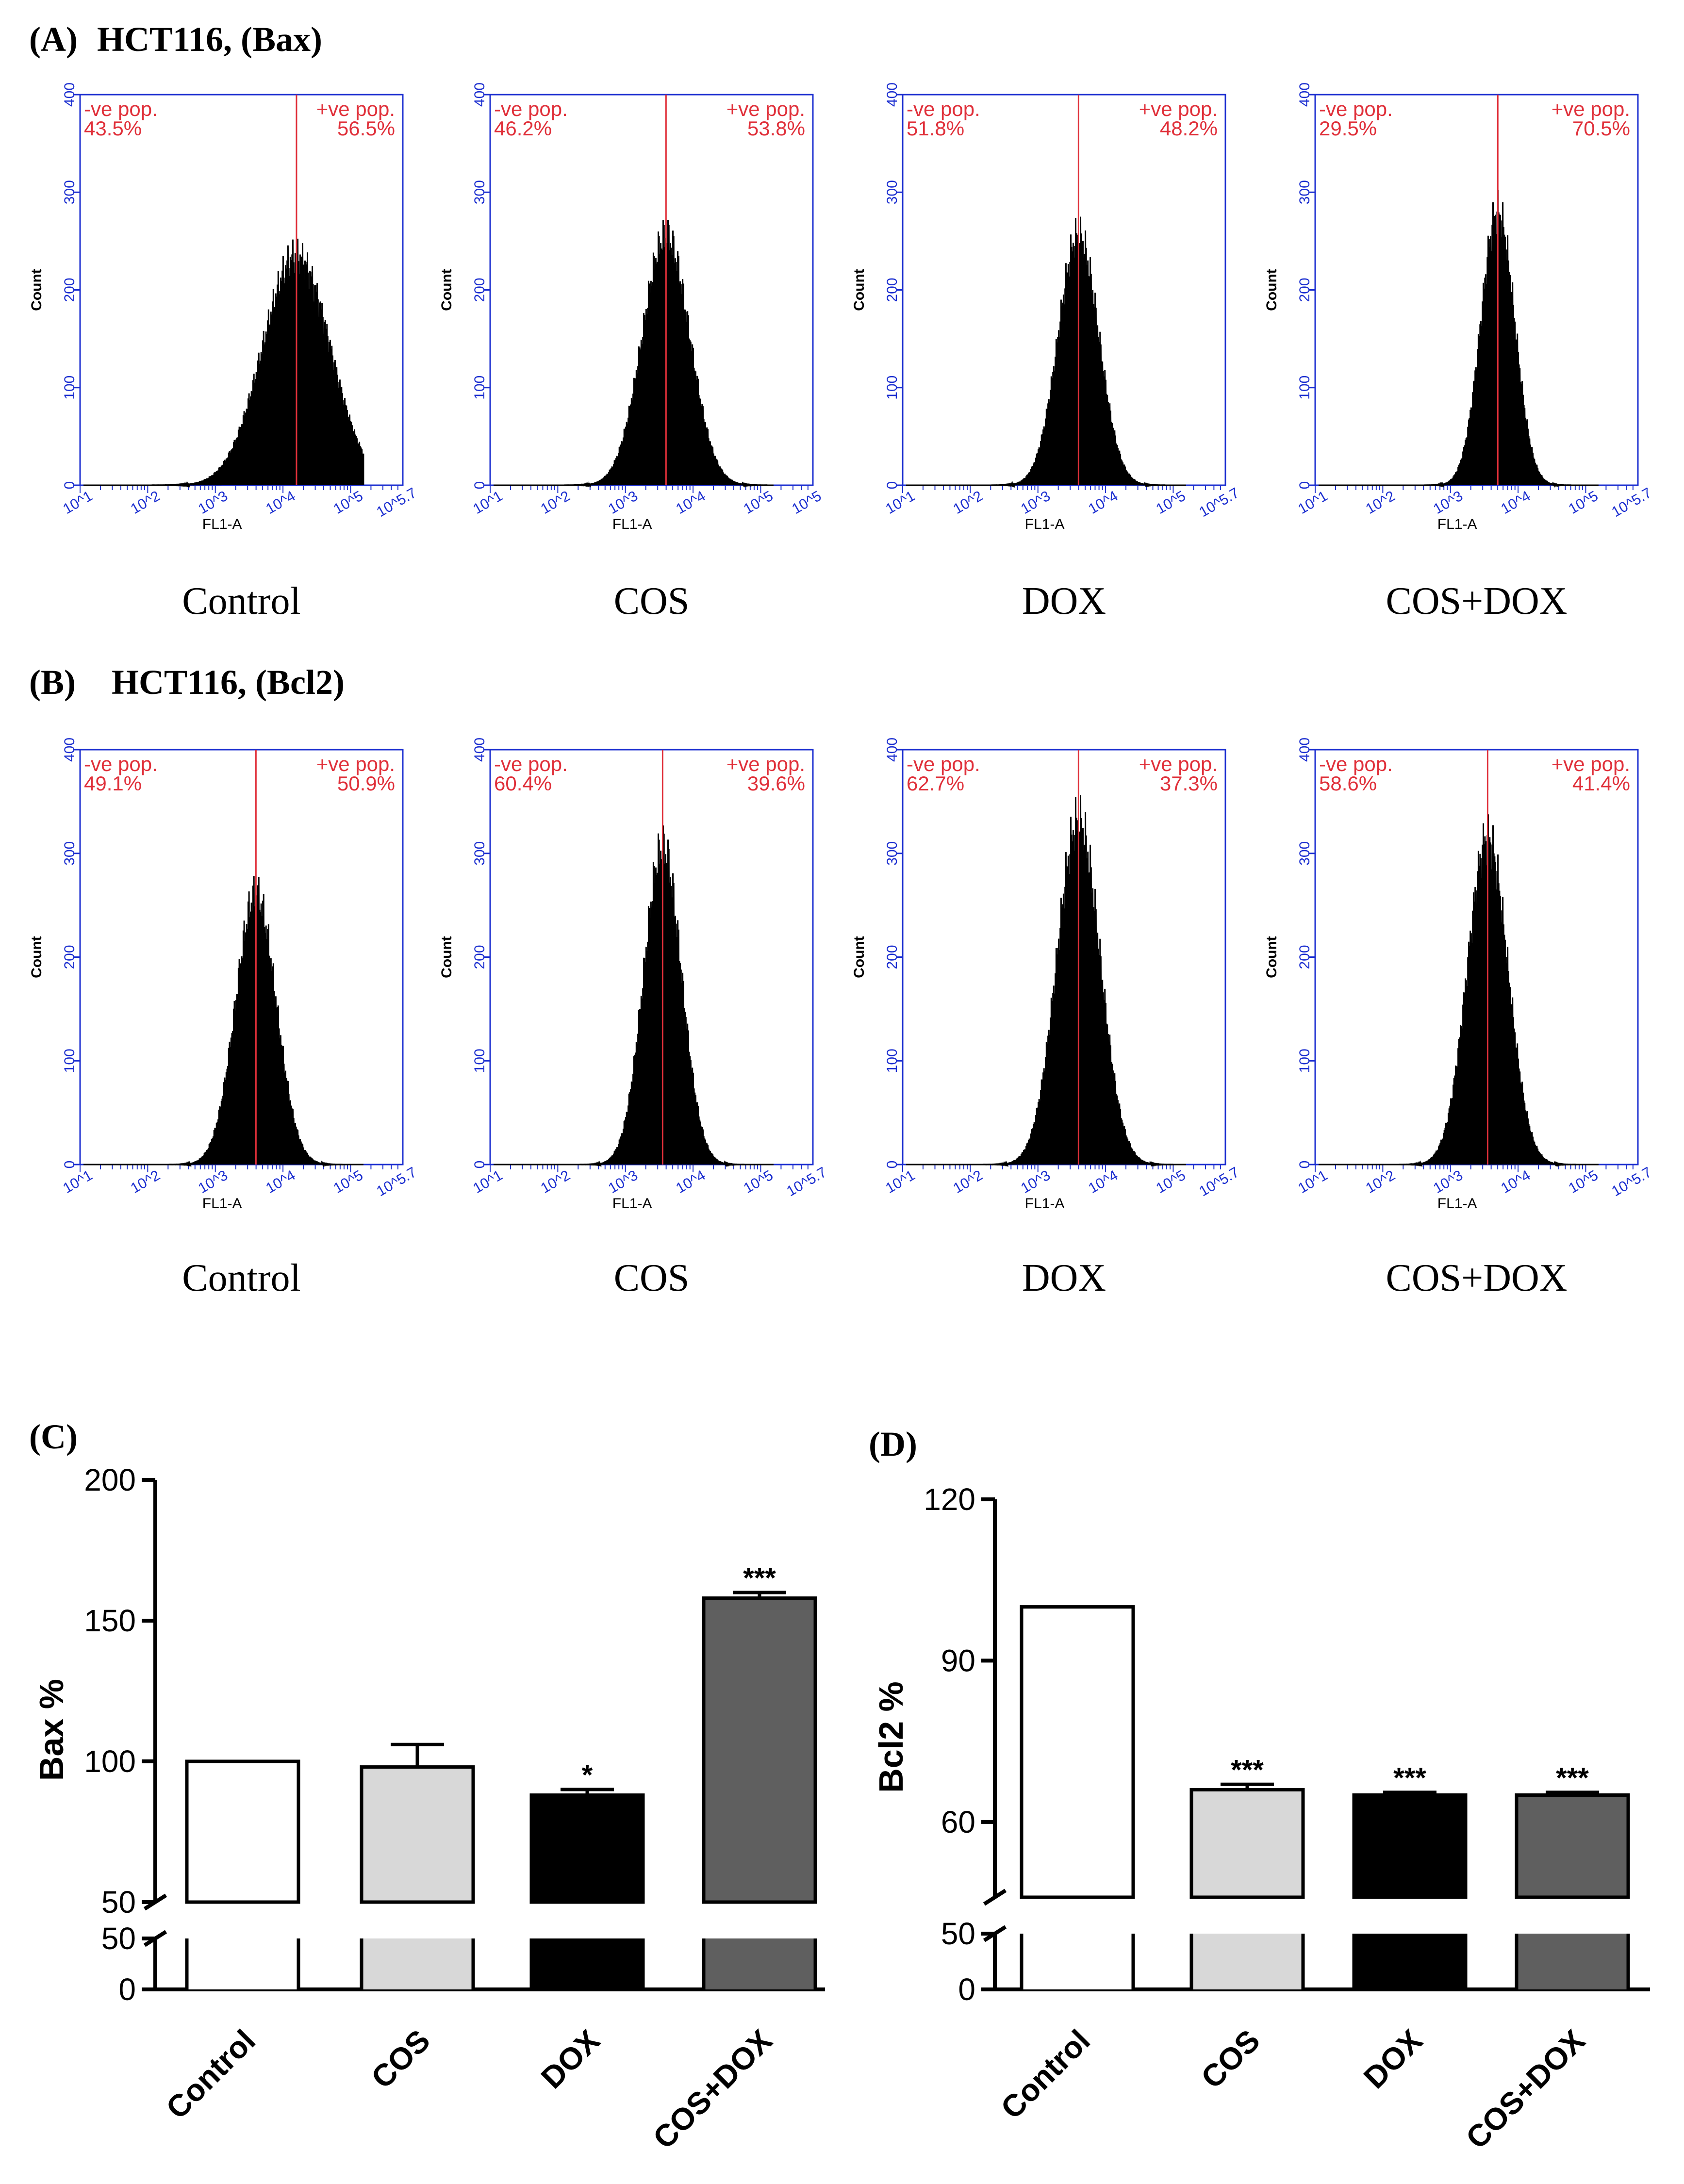 The height and width of the screenshot is (2184, 1684). Describe the element at coordinates (587, 1848) in the screenshot. I see `bar-dox` at that location.